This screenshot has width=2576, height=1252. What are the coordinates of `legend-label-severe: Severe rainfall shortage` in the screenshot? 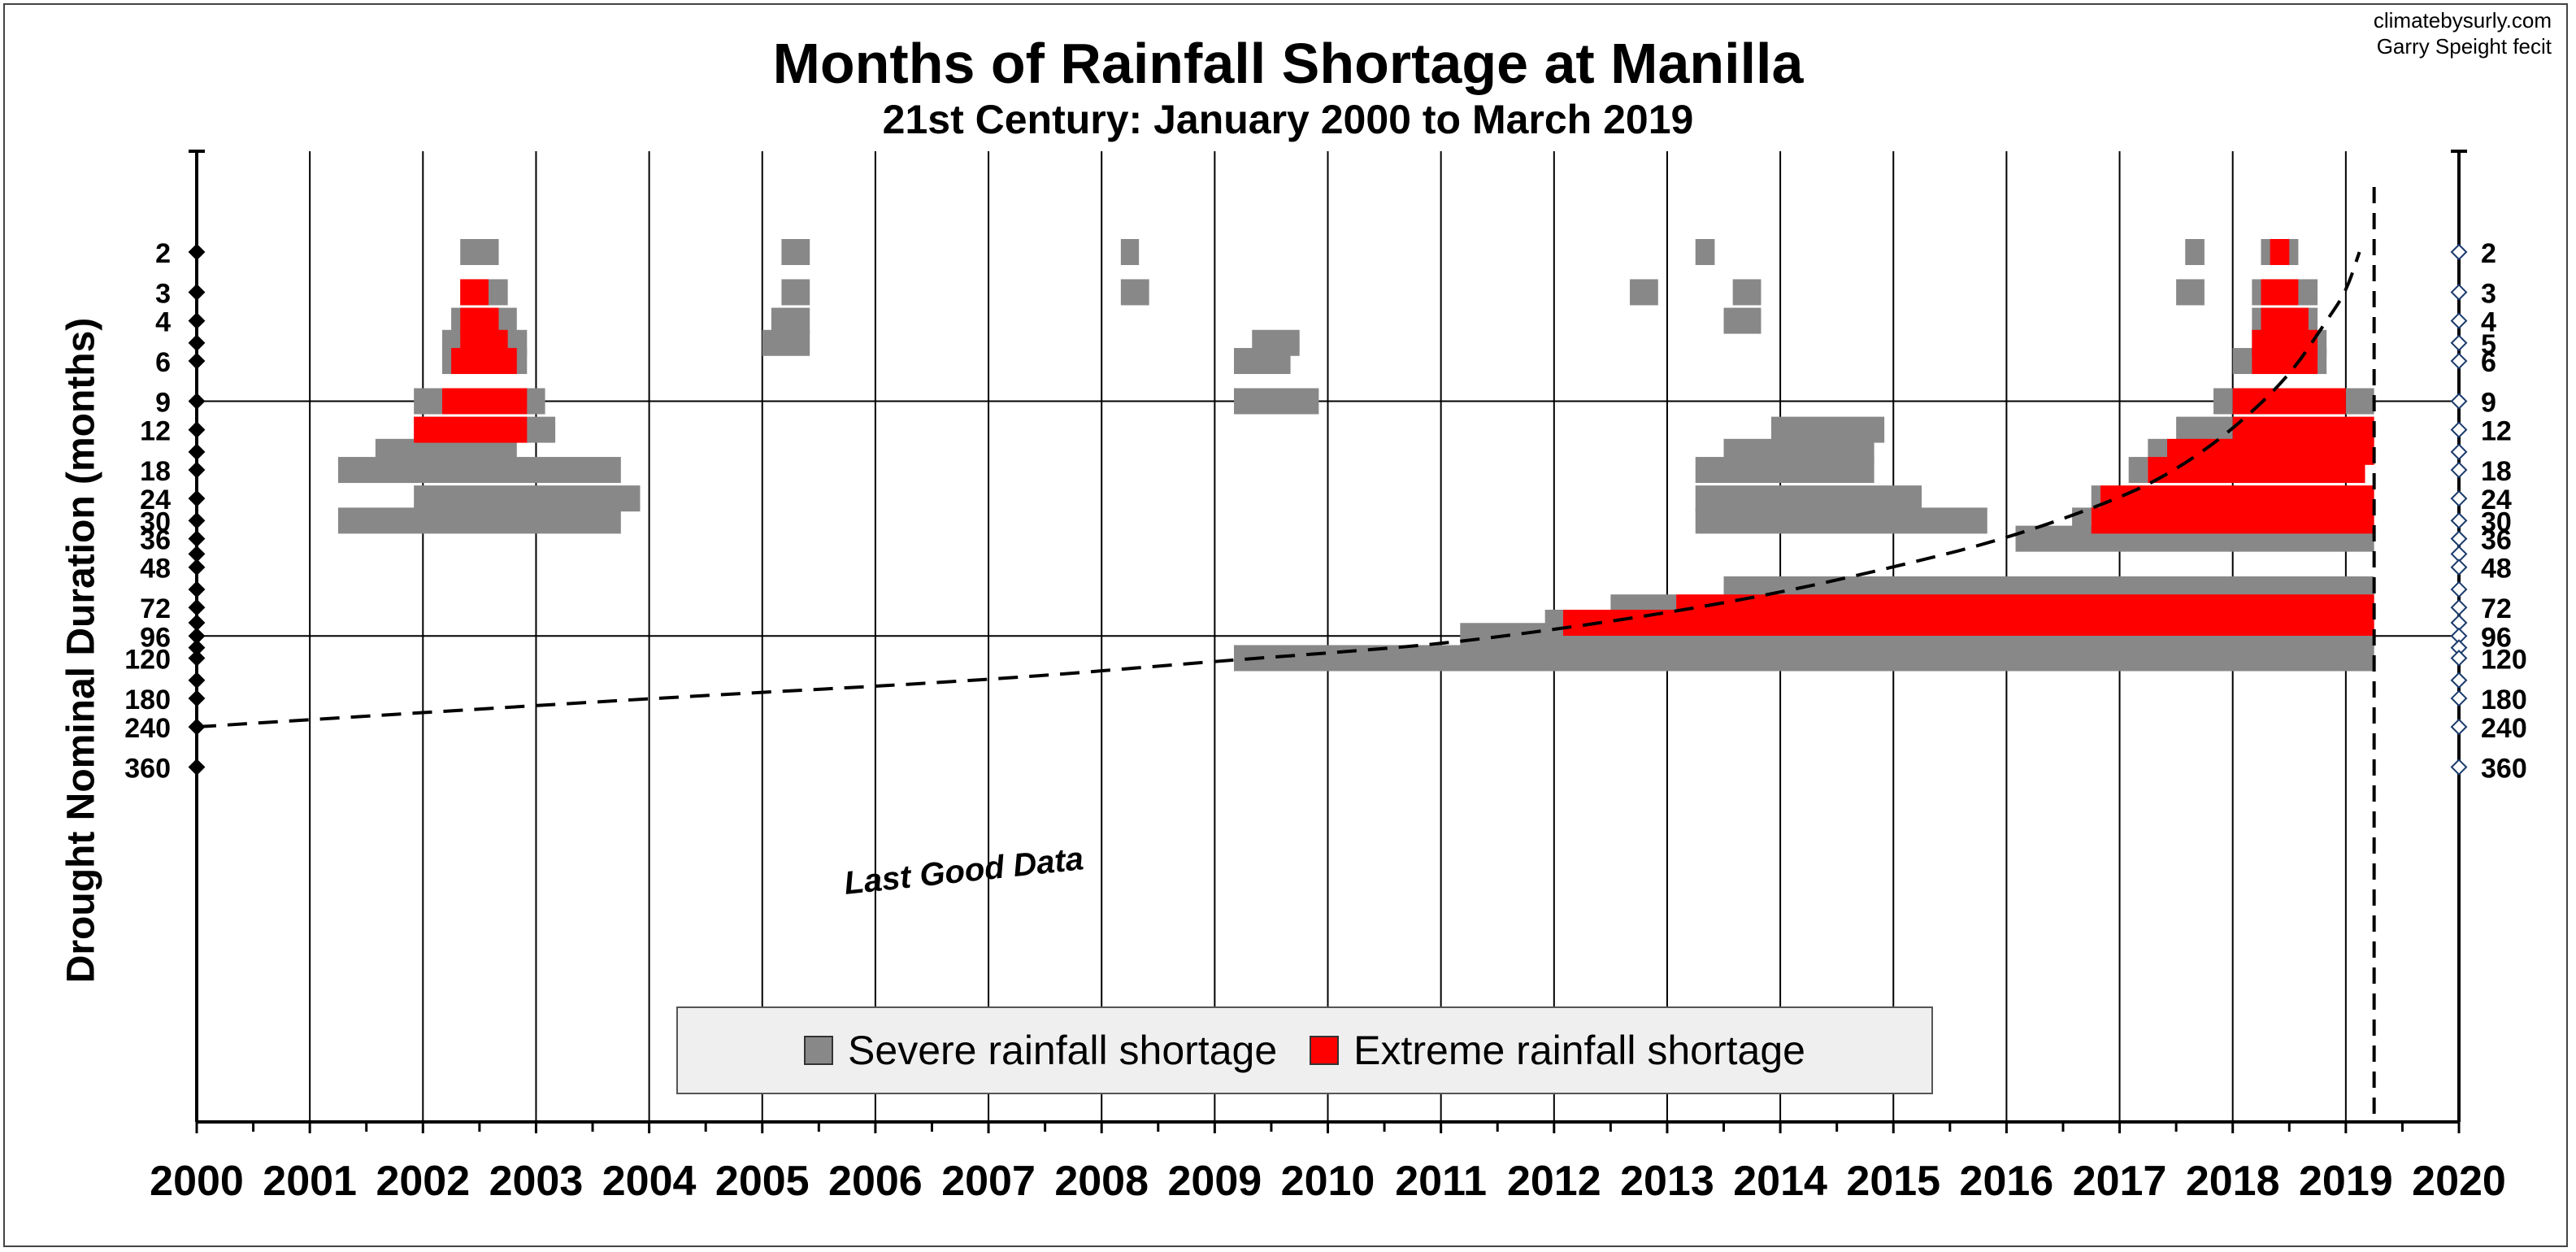 It's located at (1063, 1051).